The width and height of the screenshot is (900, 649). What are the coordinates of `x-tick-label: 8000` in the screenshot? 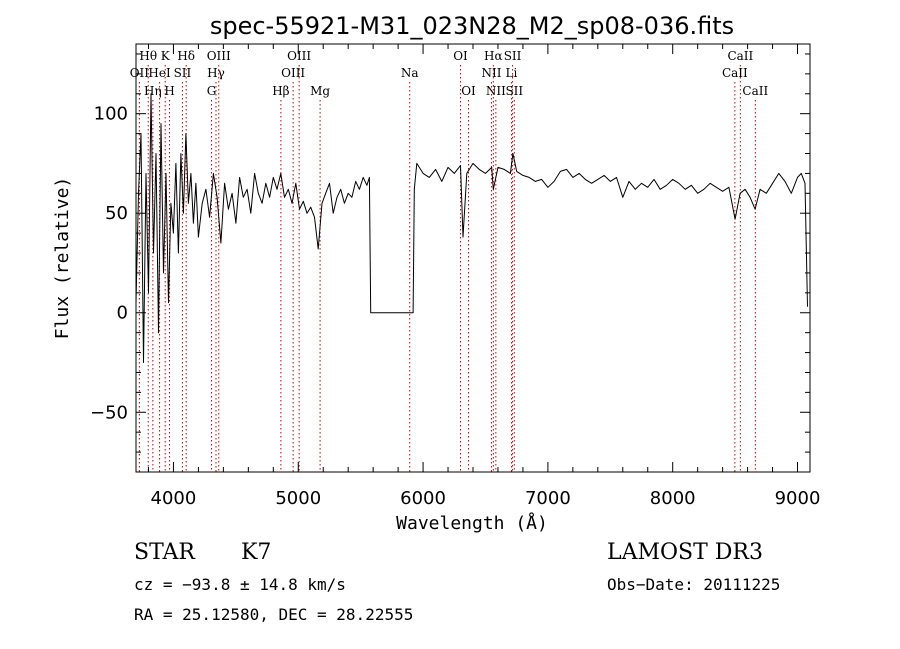 It's located at (673, 498).